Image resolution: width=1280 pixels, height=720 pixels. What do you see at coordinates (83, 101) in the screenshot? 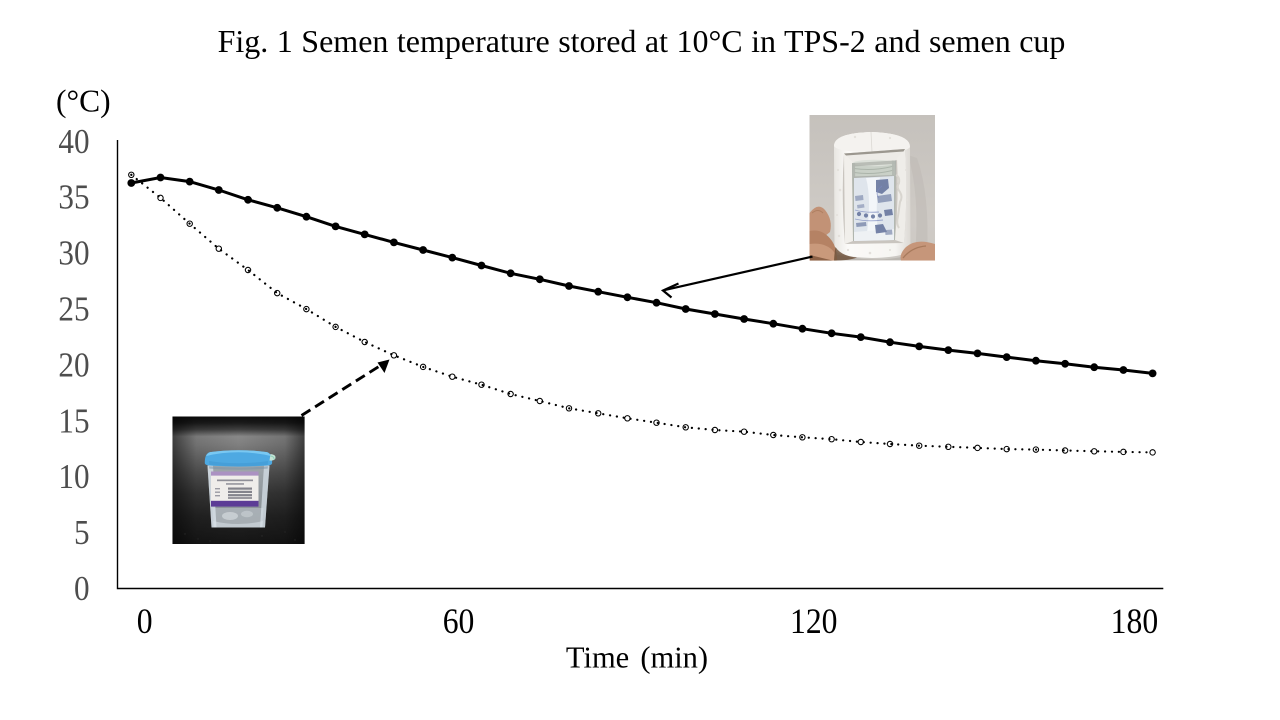
I see `svg-text: (°C)` at bounding box center [83, 101].